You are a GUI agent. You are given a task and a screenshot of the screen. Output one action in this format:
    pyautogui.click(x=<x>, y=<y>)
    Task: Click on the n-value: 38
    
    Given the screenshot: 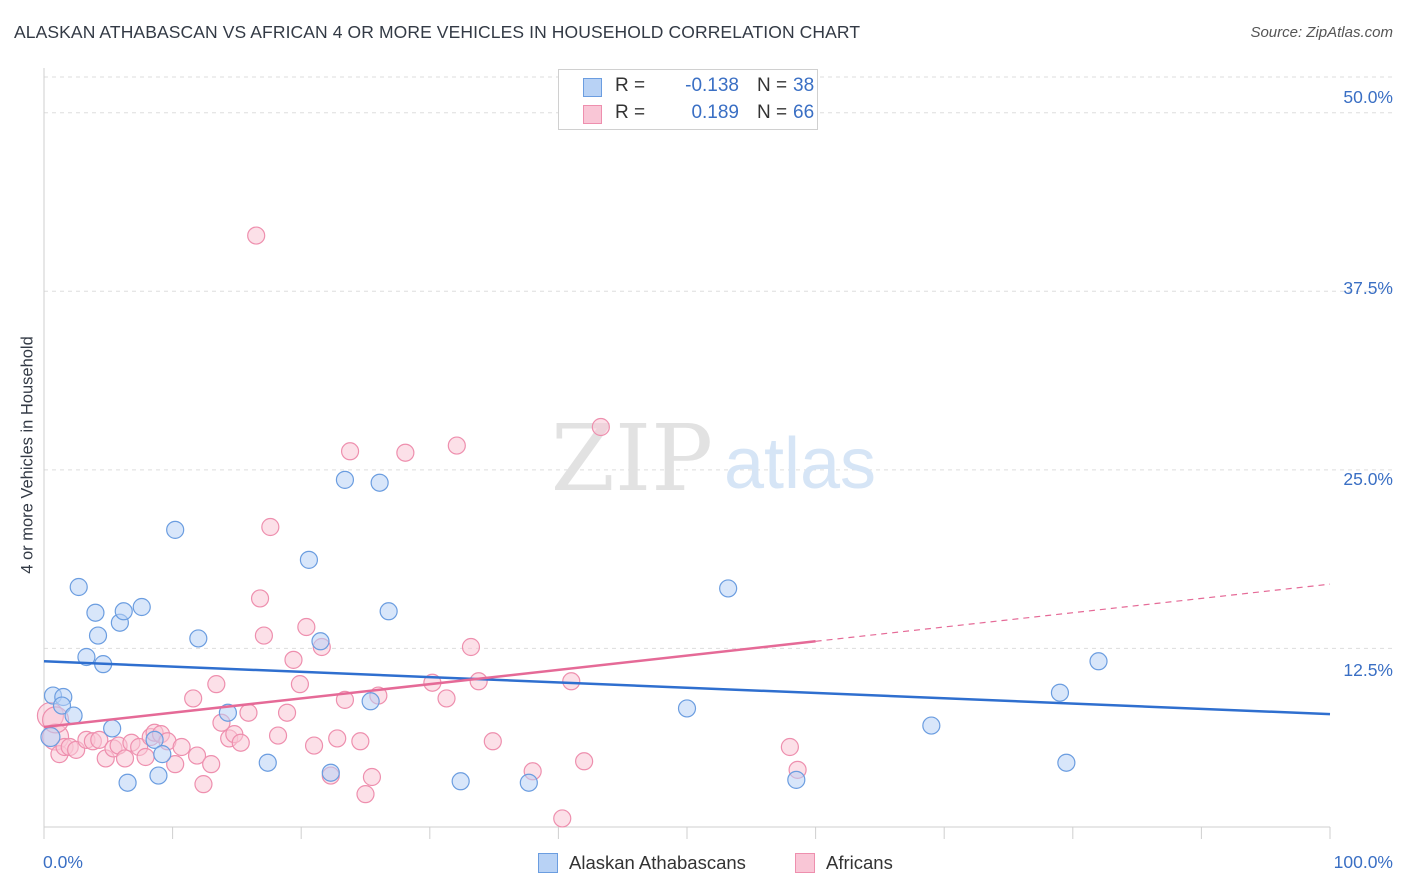 What is the action you would take?
    pyautogui.click(x=804, y=85)
    